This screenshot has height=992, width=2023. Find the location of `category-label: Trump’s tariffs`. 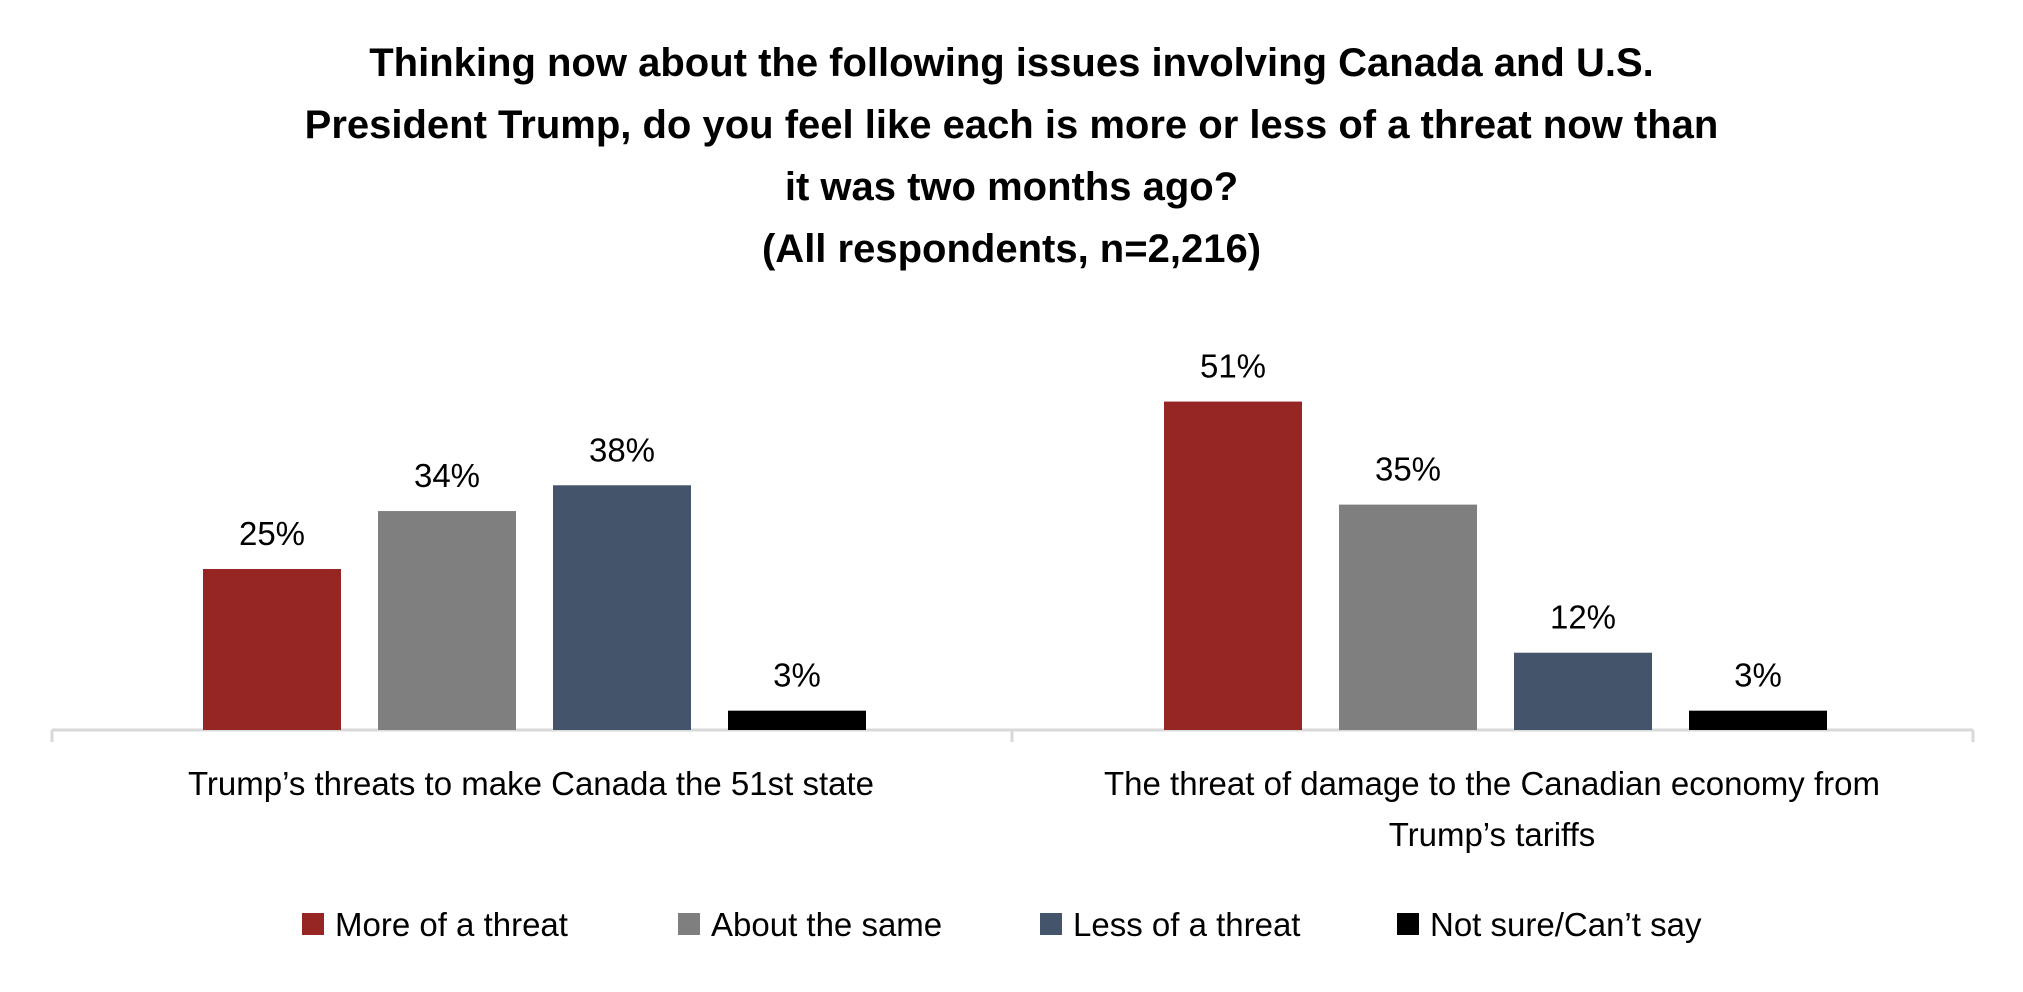

category-label: Trump’s tariffs is located at coordinates (1492, 834).